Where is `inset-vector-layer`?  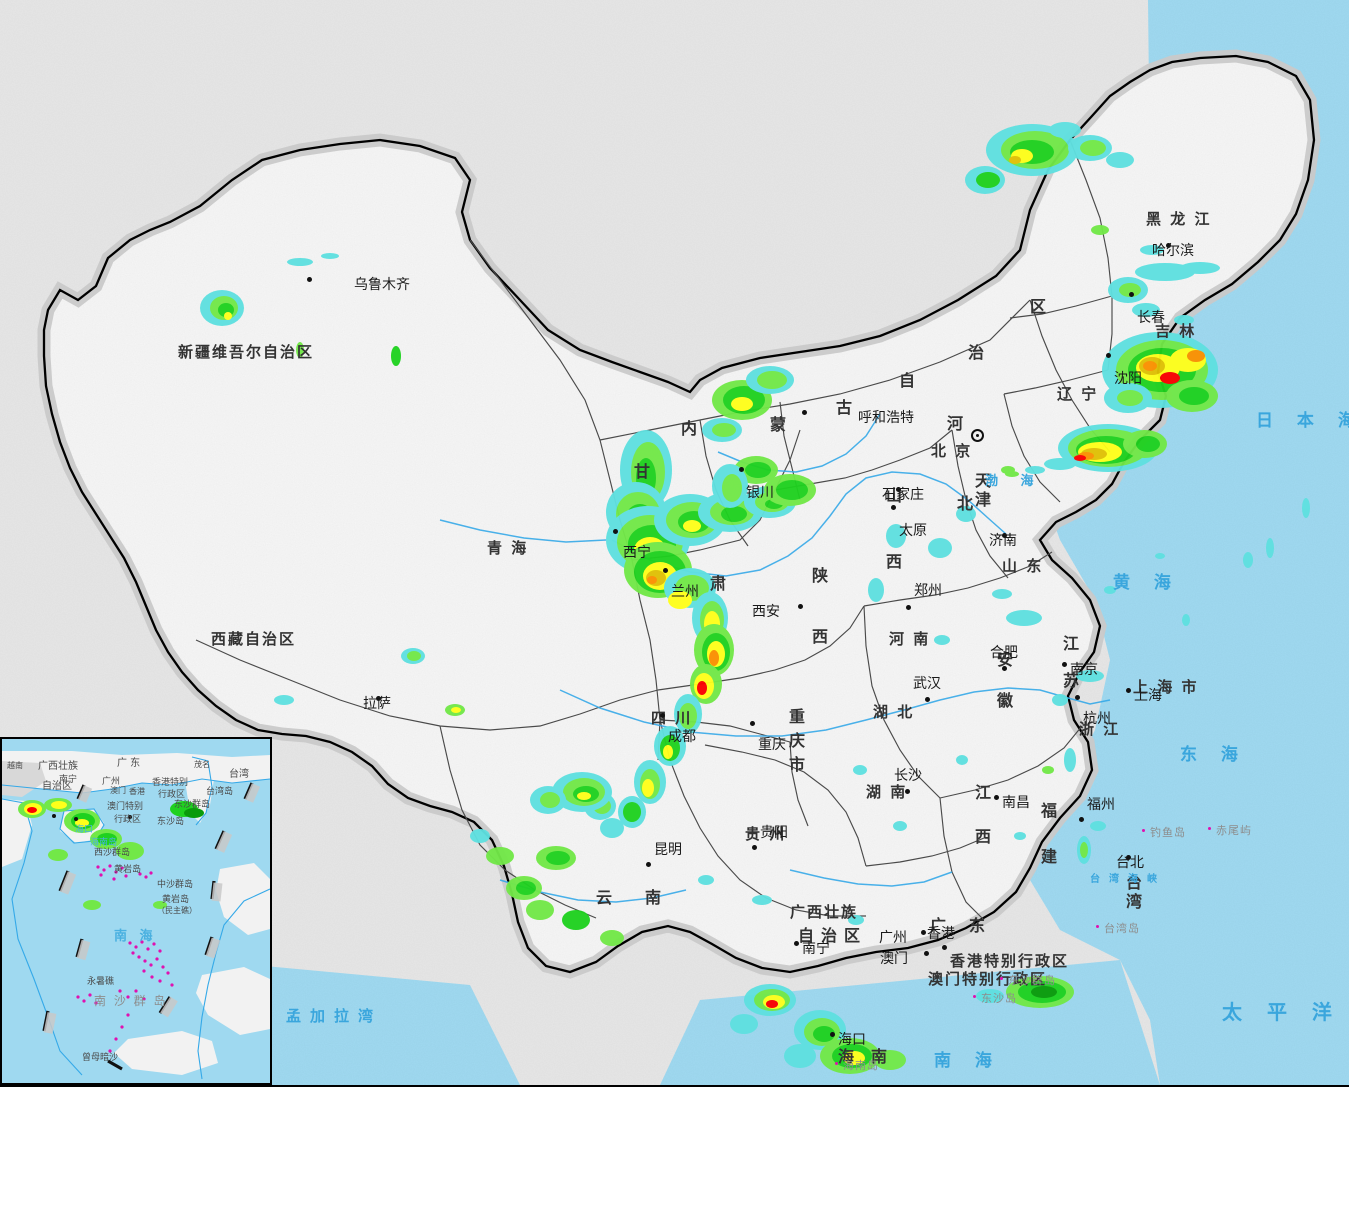
inset-vector-layer is located at coordinates (136, 911).